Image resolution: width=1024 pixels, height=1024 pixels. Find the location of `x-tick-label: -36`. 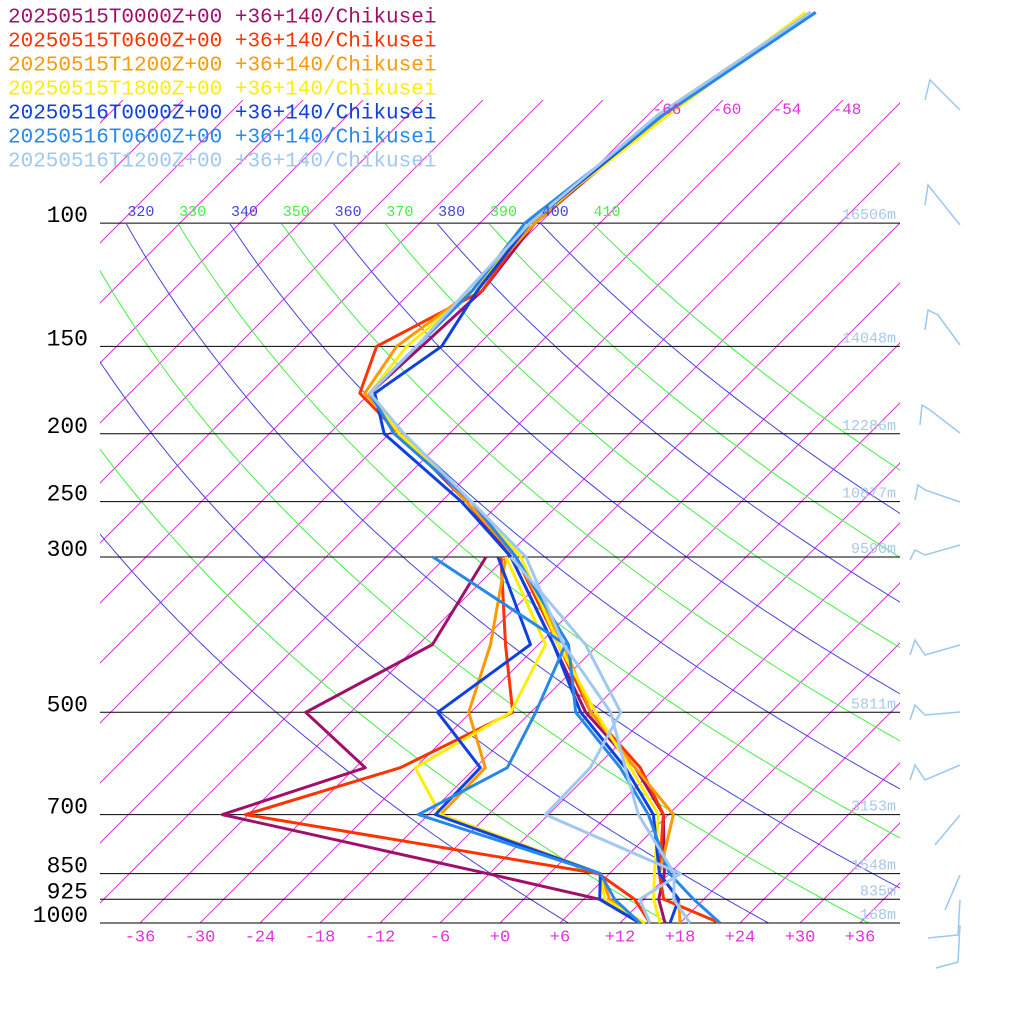

x-tick-label: -36 is located at coordinates (140, 937).